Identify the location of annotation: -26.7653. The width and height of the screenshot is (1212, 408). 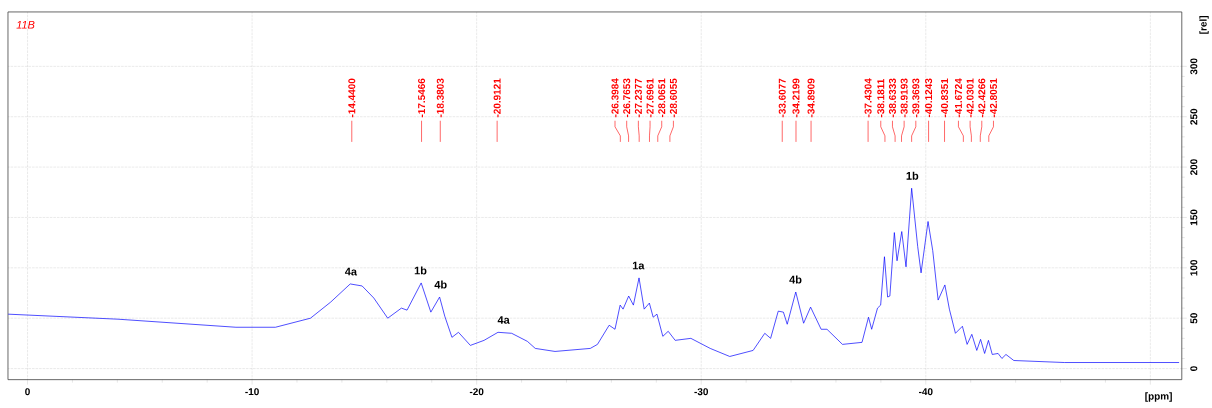
(627, 98).